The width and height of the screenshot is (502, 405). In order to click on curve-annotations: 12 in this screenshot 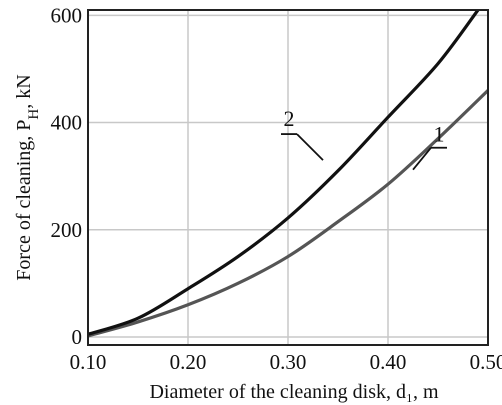, I will do `click(364, 138)`.